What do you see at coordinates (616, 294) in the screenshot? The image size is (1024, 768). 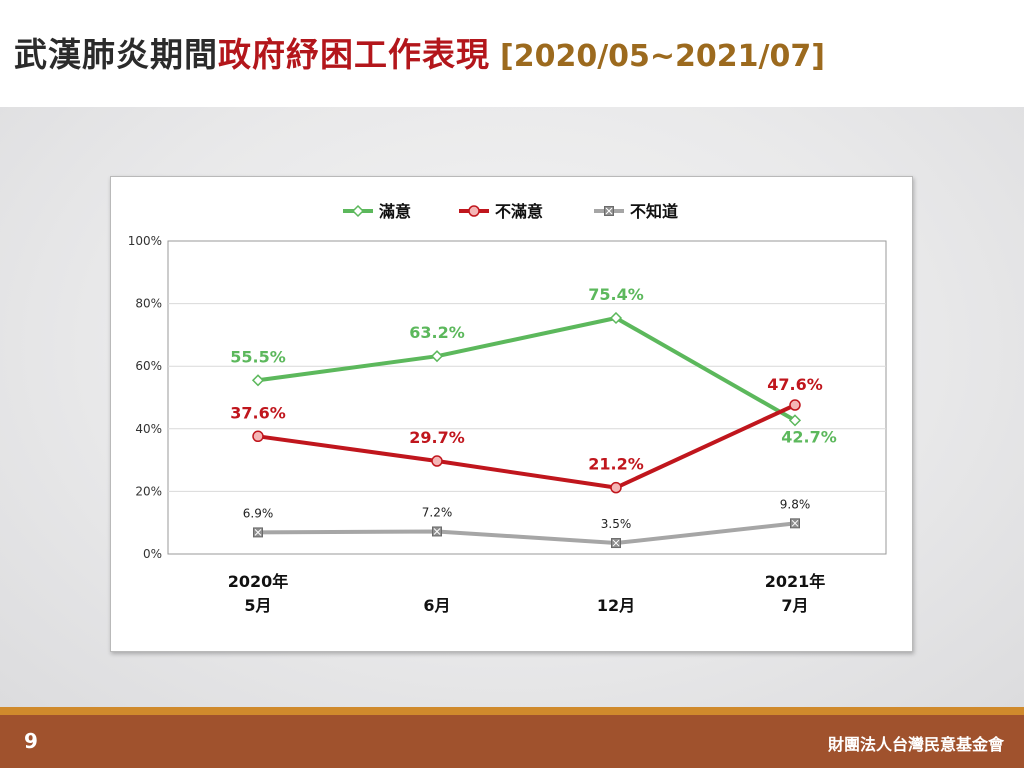 I see `data-label: 75.4%` at bounding box center [616, 294].